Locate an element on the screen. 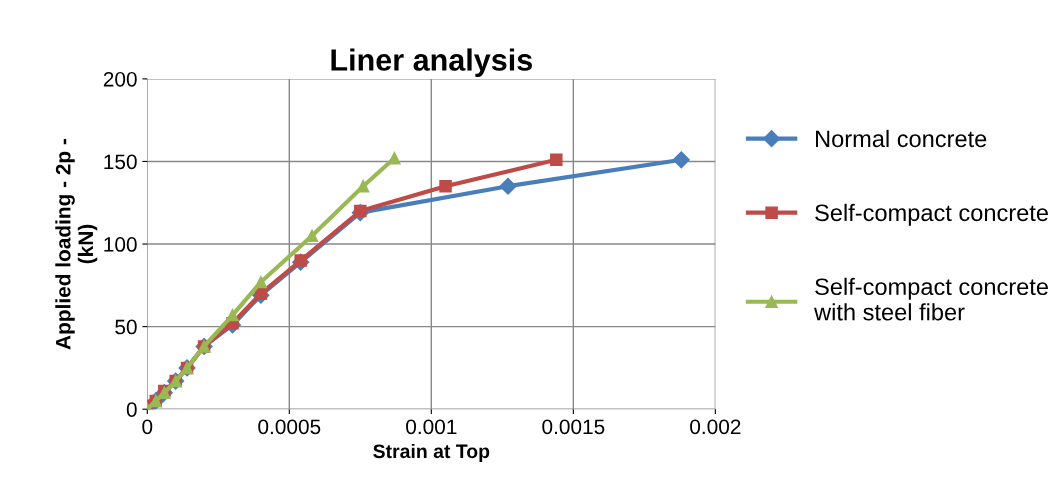  y-axis-title: Applied loading - 2p - (kN) is located at coordinates (76, 244).